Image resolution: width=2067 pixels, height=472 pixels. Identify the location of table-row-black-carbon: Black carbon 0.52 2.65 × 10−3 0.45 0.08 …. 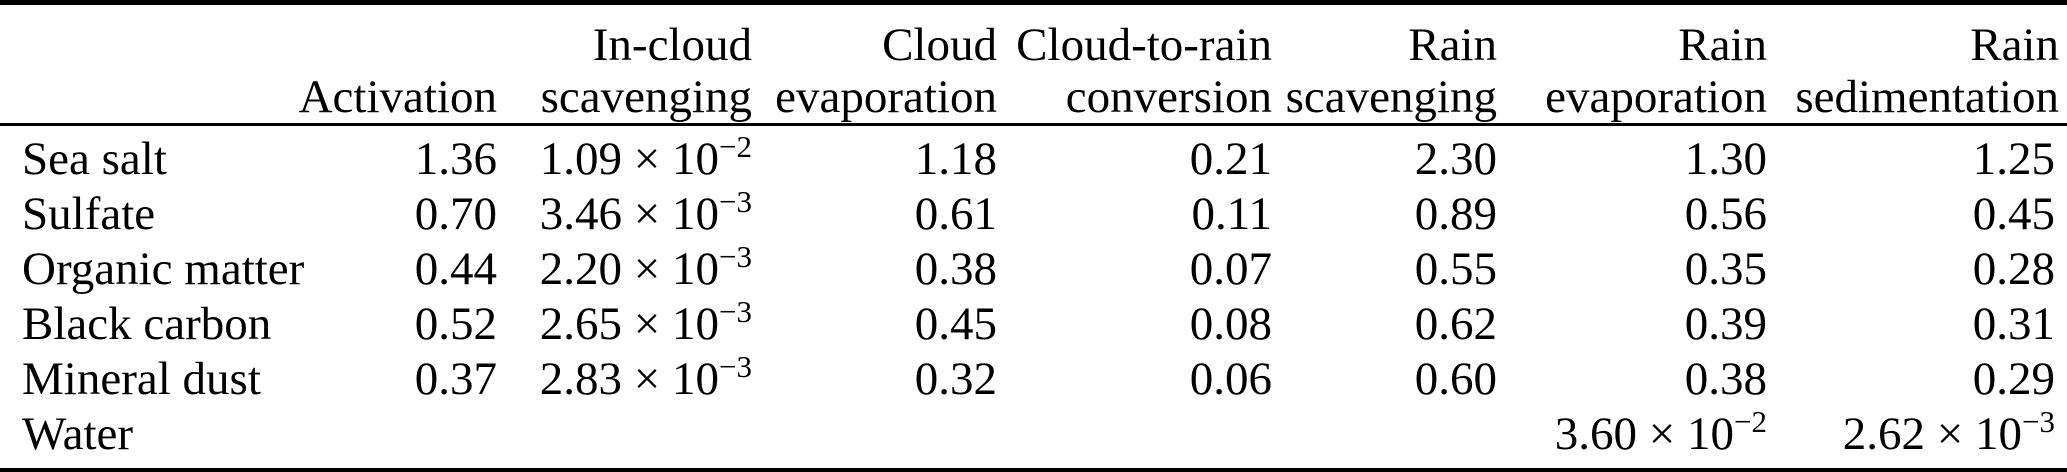
(1033, 322).